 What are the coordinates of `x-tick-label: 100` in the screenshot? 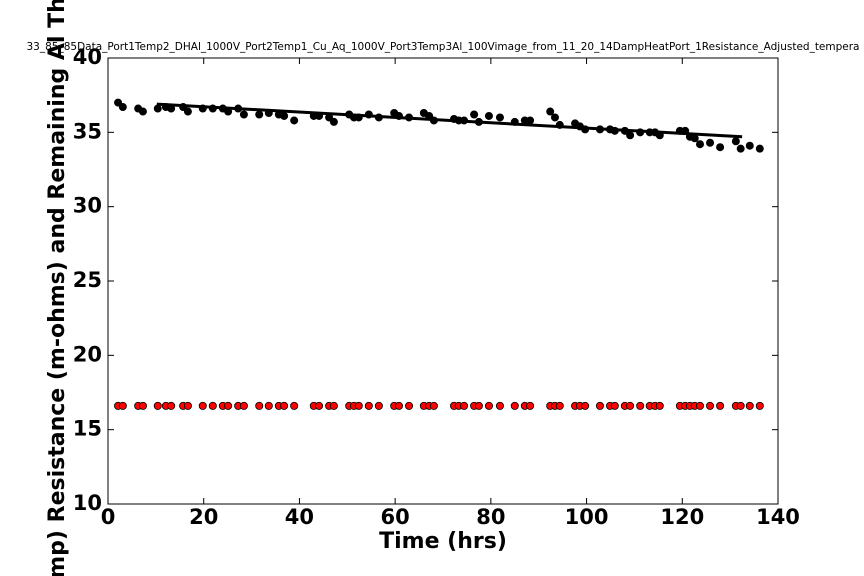 It's located at (587, 517).